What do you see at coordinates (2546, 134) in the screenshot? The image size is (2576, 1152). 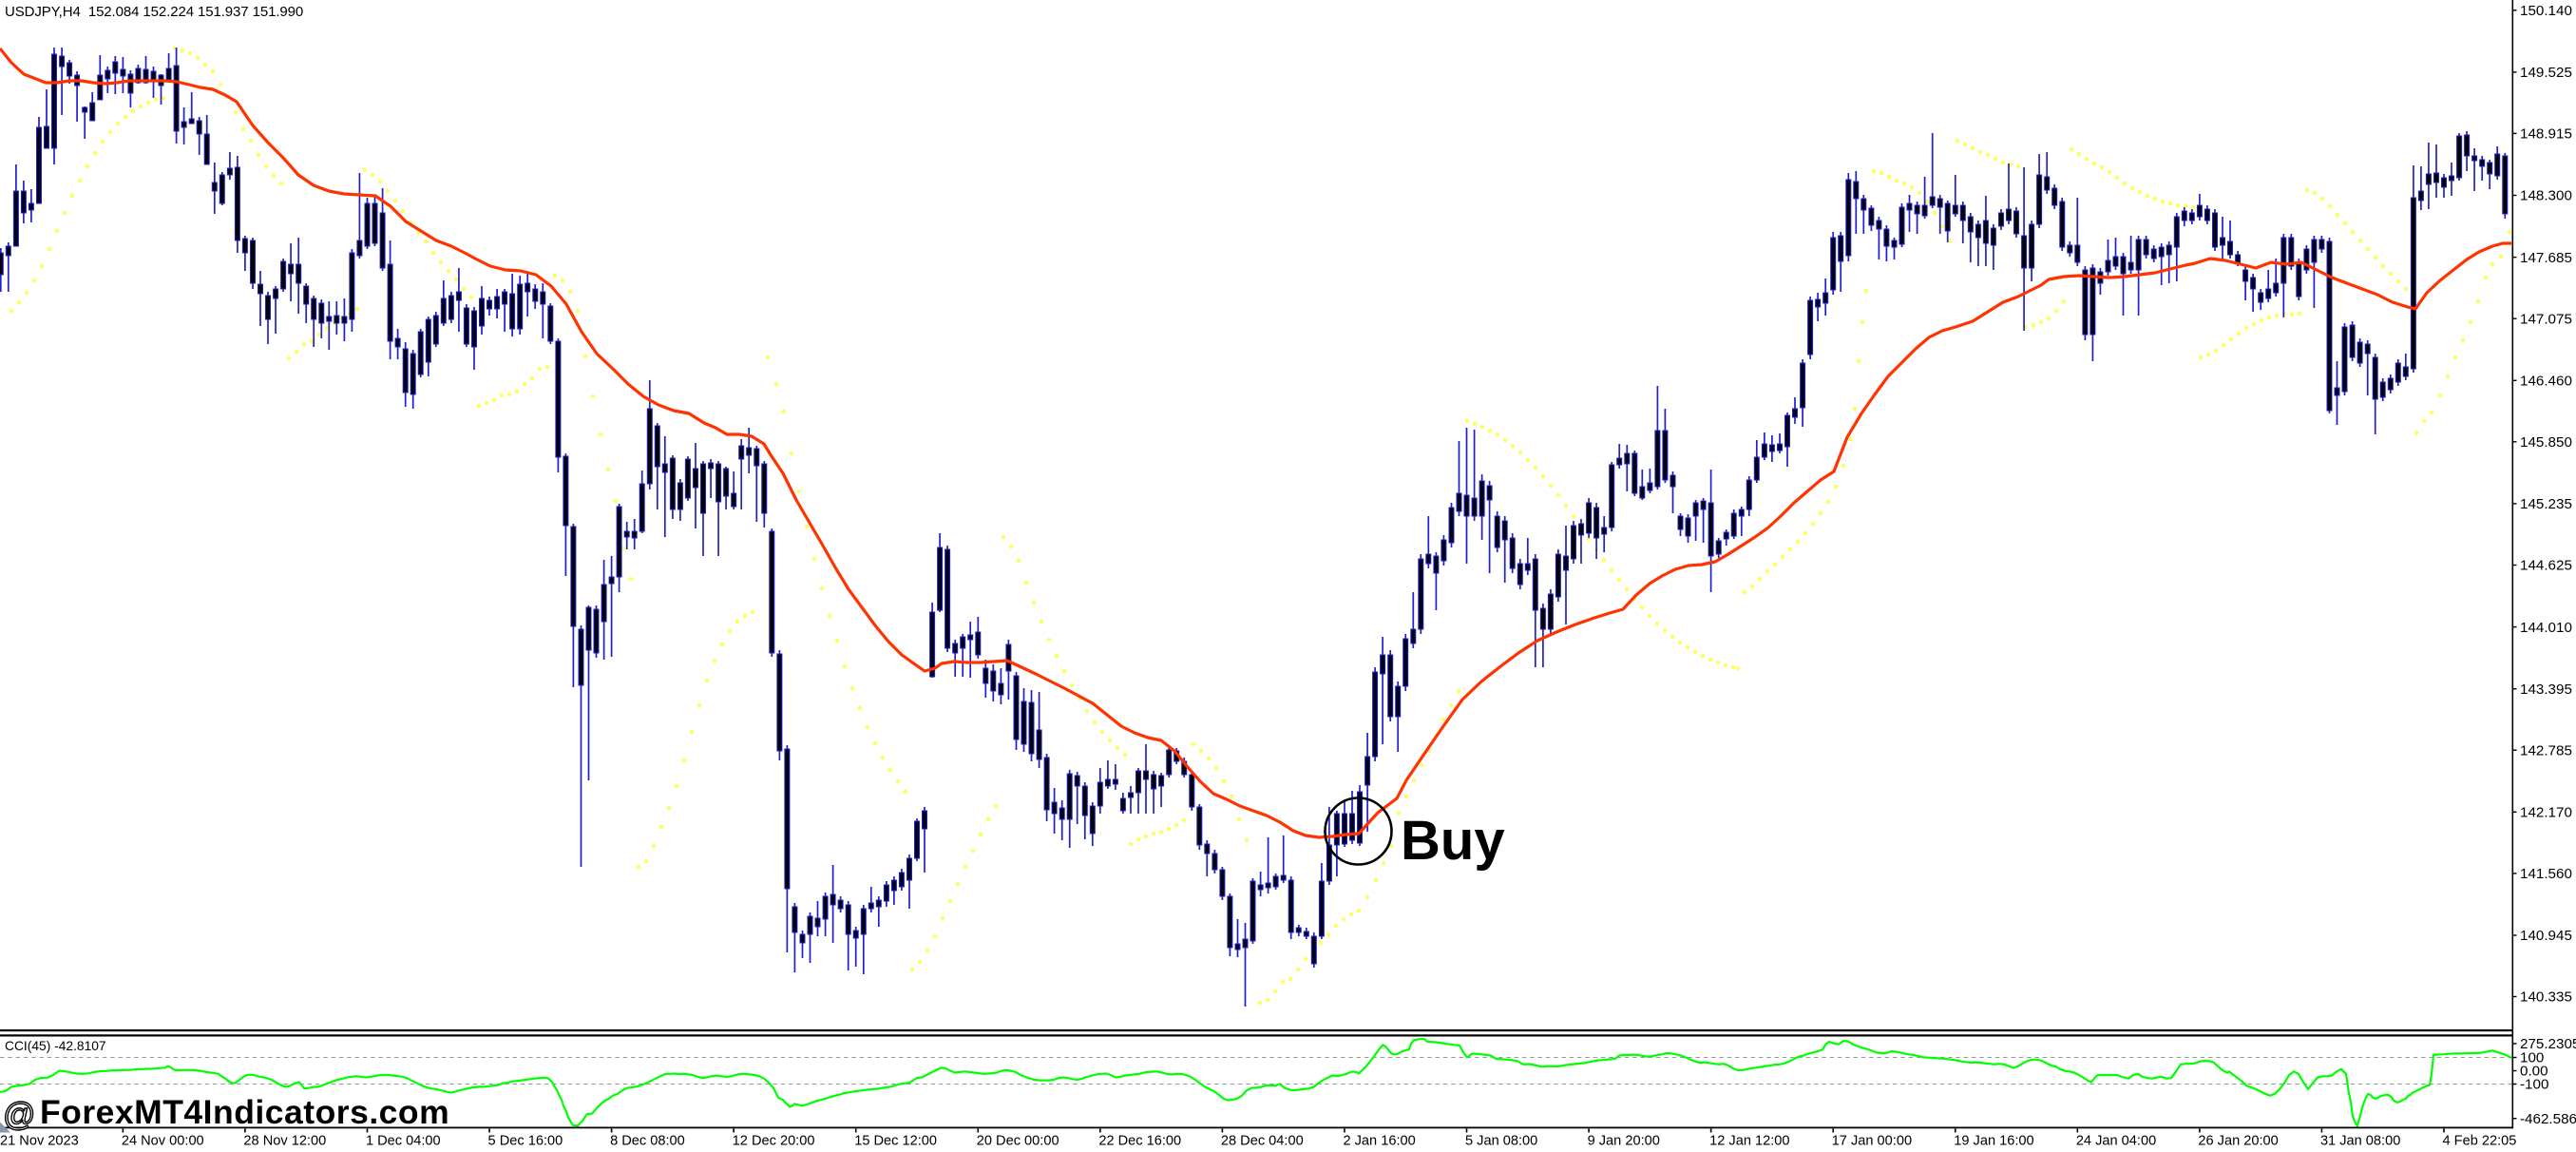 I see `svg-text: 148.915` at bounding box center [2546, 134].